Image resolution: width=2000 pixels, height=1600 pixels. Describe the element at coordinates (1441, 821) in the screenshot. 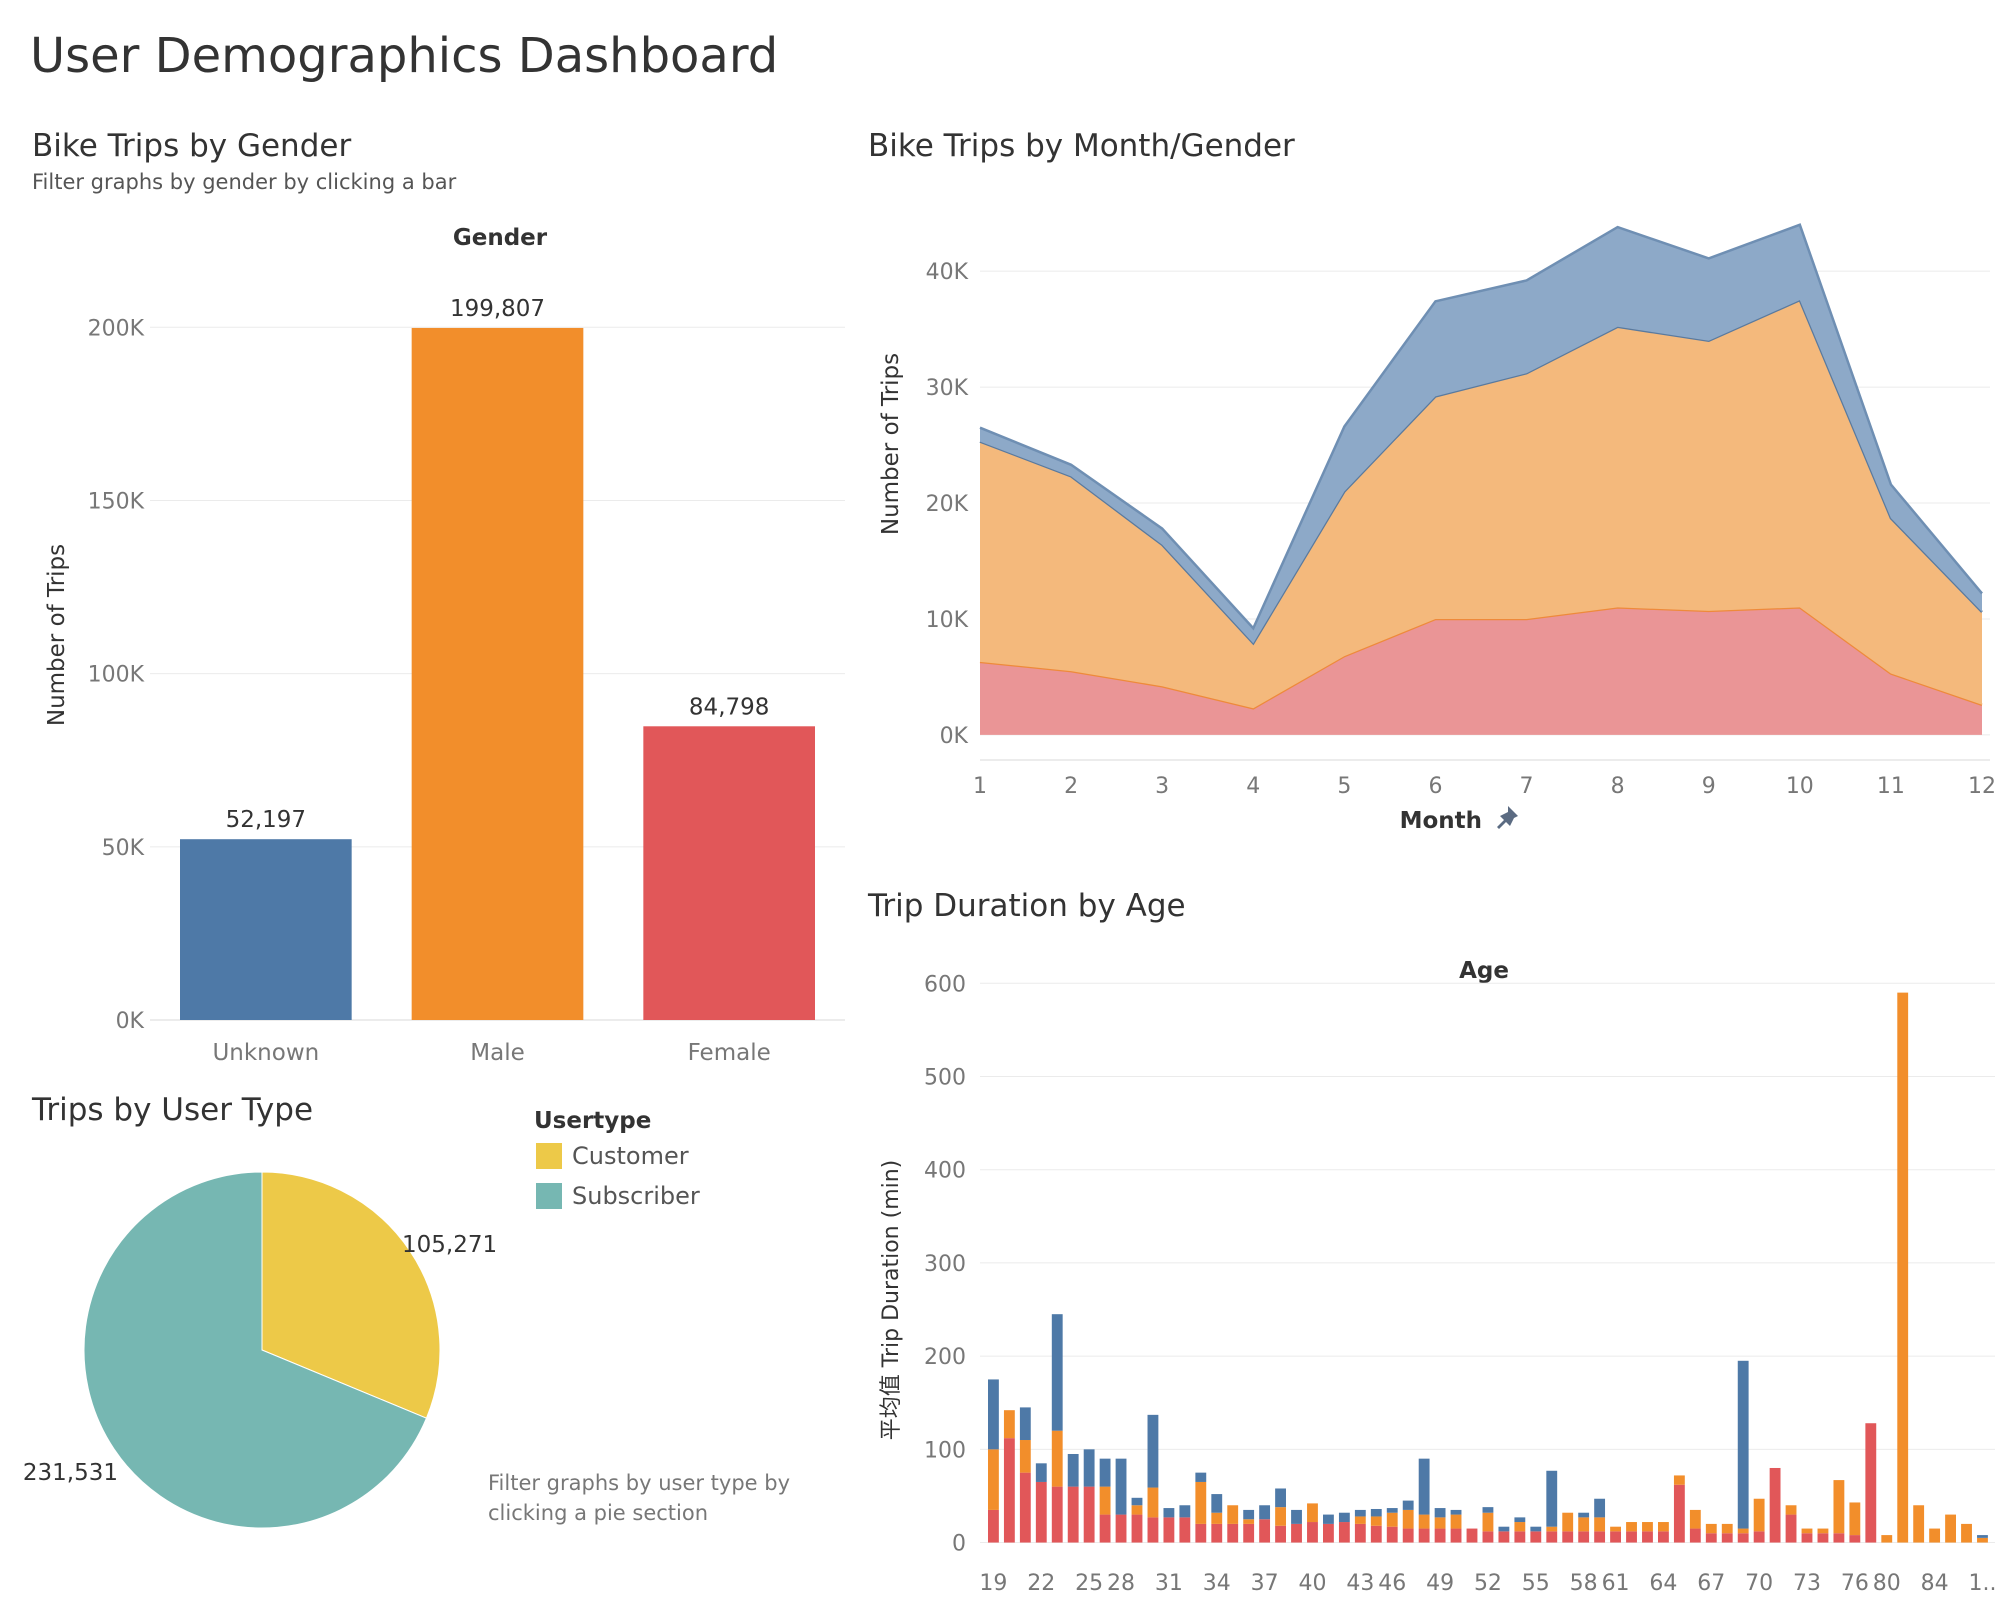

I see `month-x-axis-label: Month` at that location.